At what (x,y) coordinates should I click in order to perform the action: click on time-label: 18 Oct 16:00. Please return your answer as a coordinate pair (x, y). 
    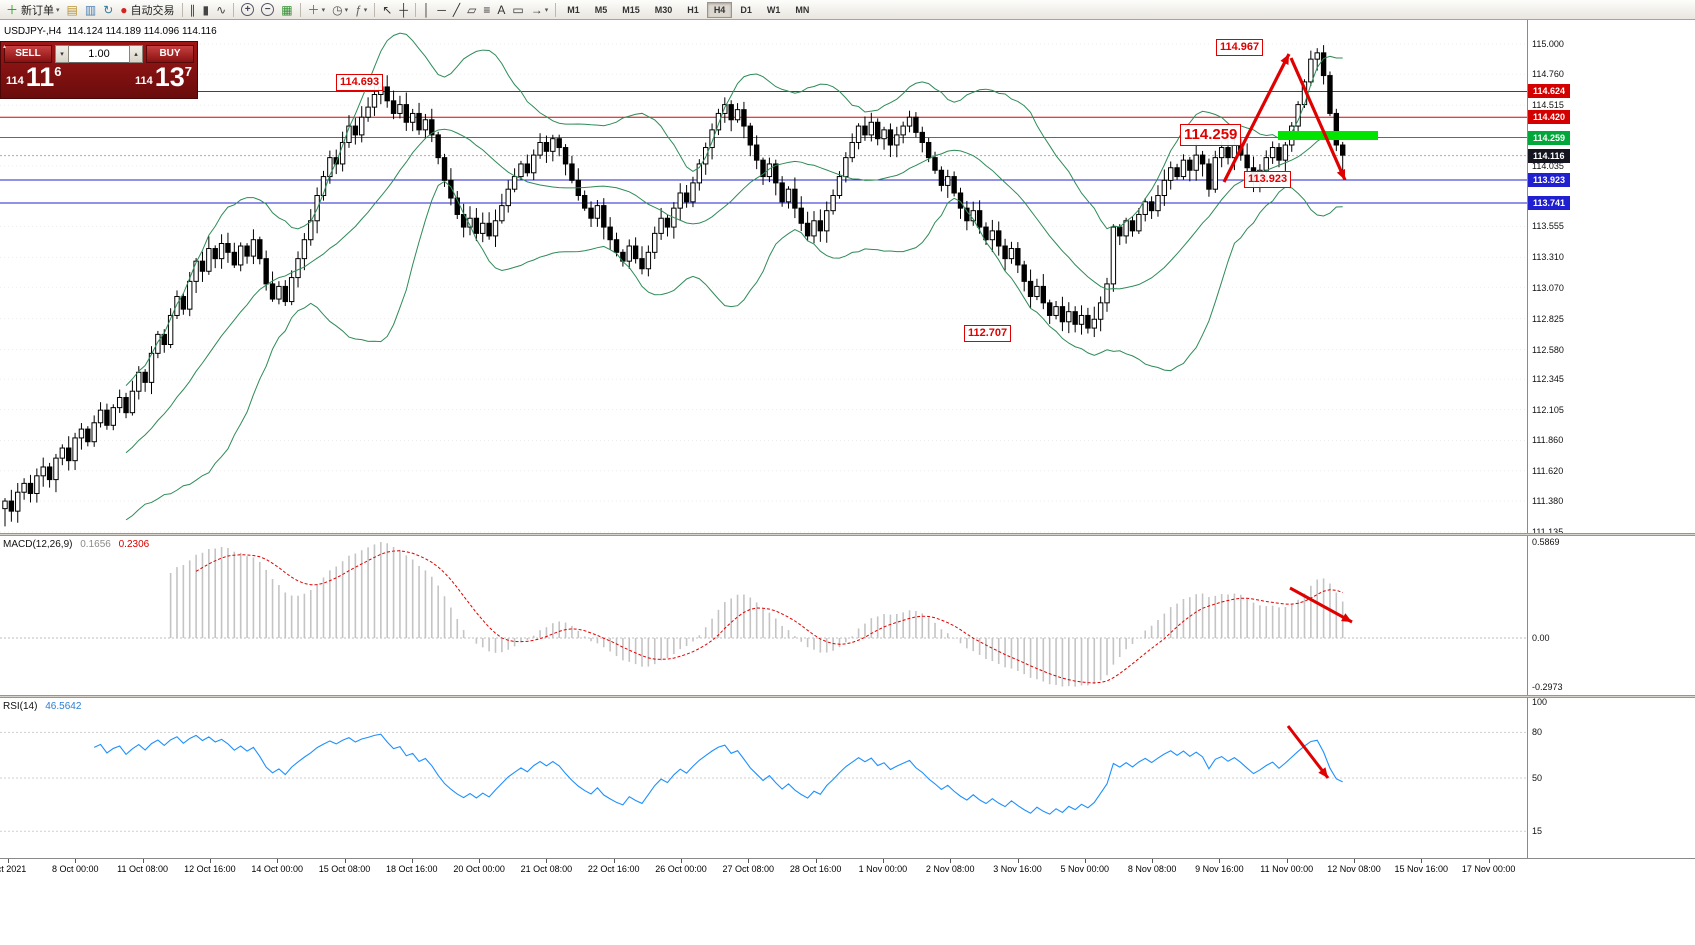
    Looking at the image, I should click on (412, 869).